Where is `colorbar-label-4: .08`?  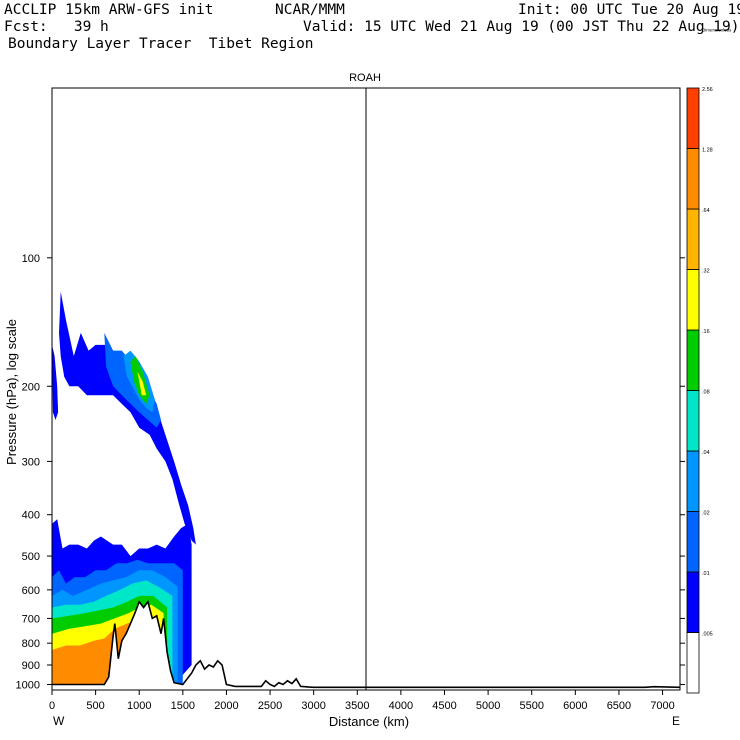
colorbar-label-4: .08 is located at coordinates (706, 393).